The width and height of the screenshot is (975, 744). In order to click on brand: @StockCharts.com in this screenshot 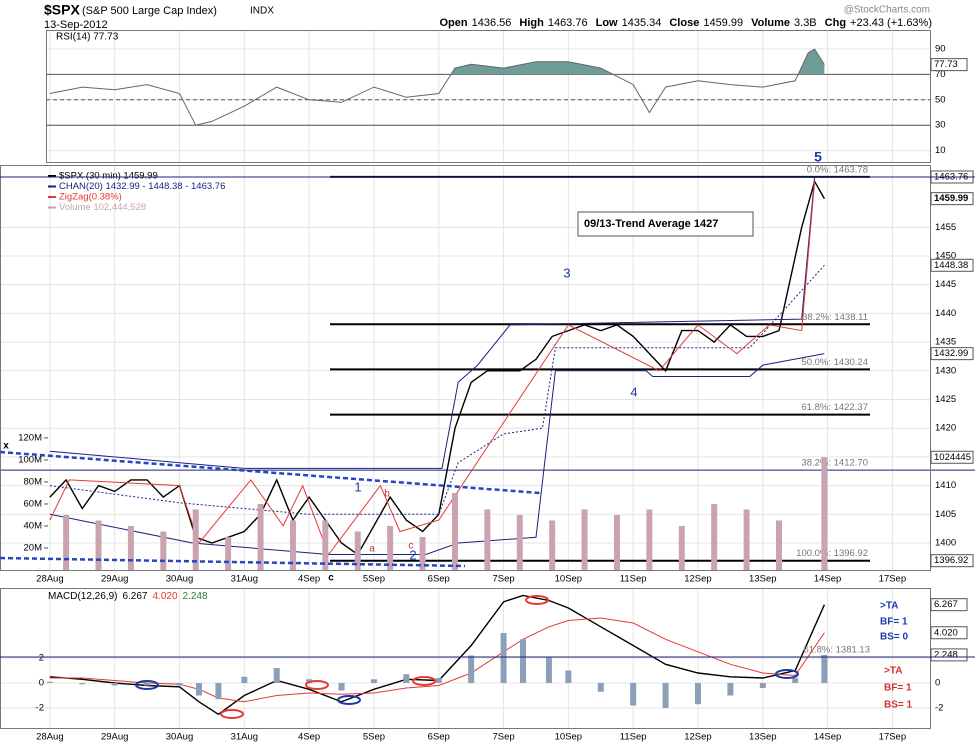, I will do `click(887, 10)`.